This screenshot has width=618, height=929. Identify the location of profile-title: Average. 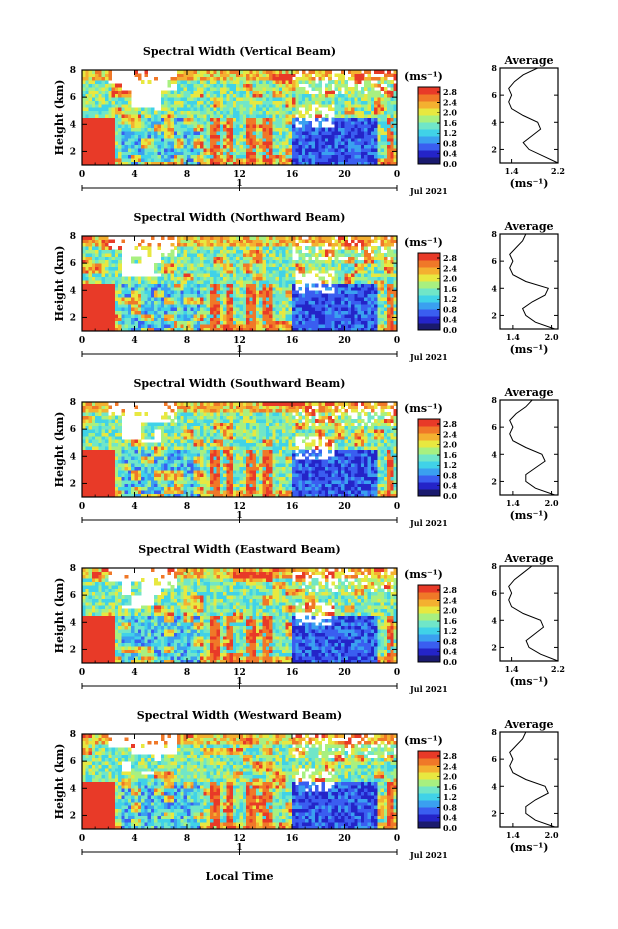
(528, 60).